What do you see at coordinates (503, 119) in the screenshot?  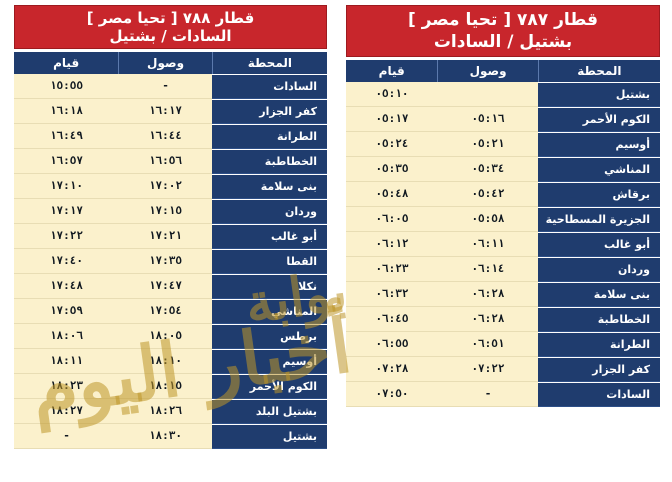 I see `timetable-row: ٠٥:١٧ ٠٥:١٦ الكوم الأحمر` at bounding box center [503, 119].